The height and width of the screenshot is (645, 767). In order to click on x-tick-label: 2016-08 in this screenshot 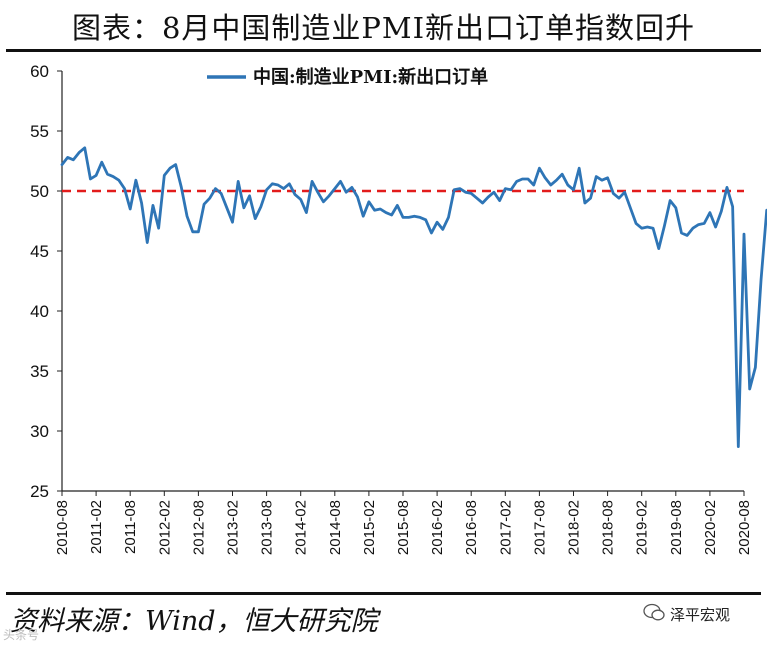, I will do `click(471, 527)`.